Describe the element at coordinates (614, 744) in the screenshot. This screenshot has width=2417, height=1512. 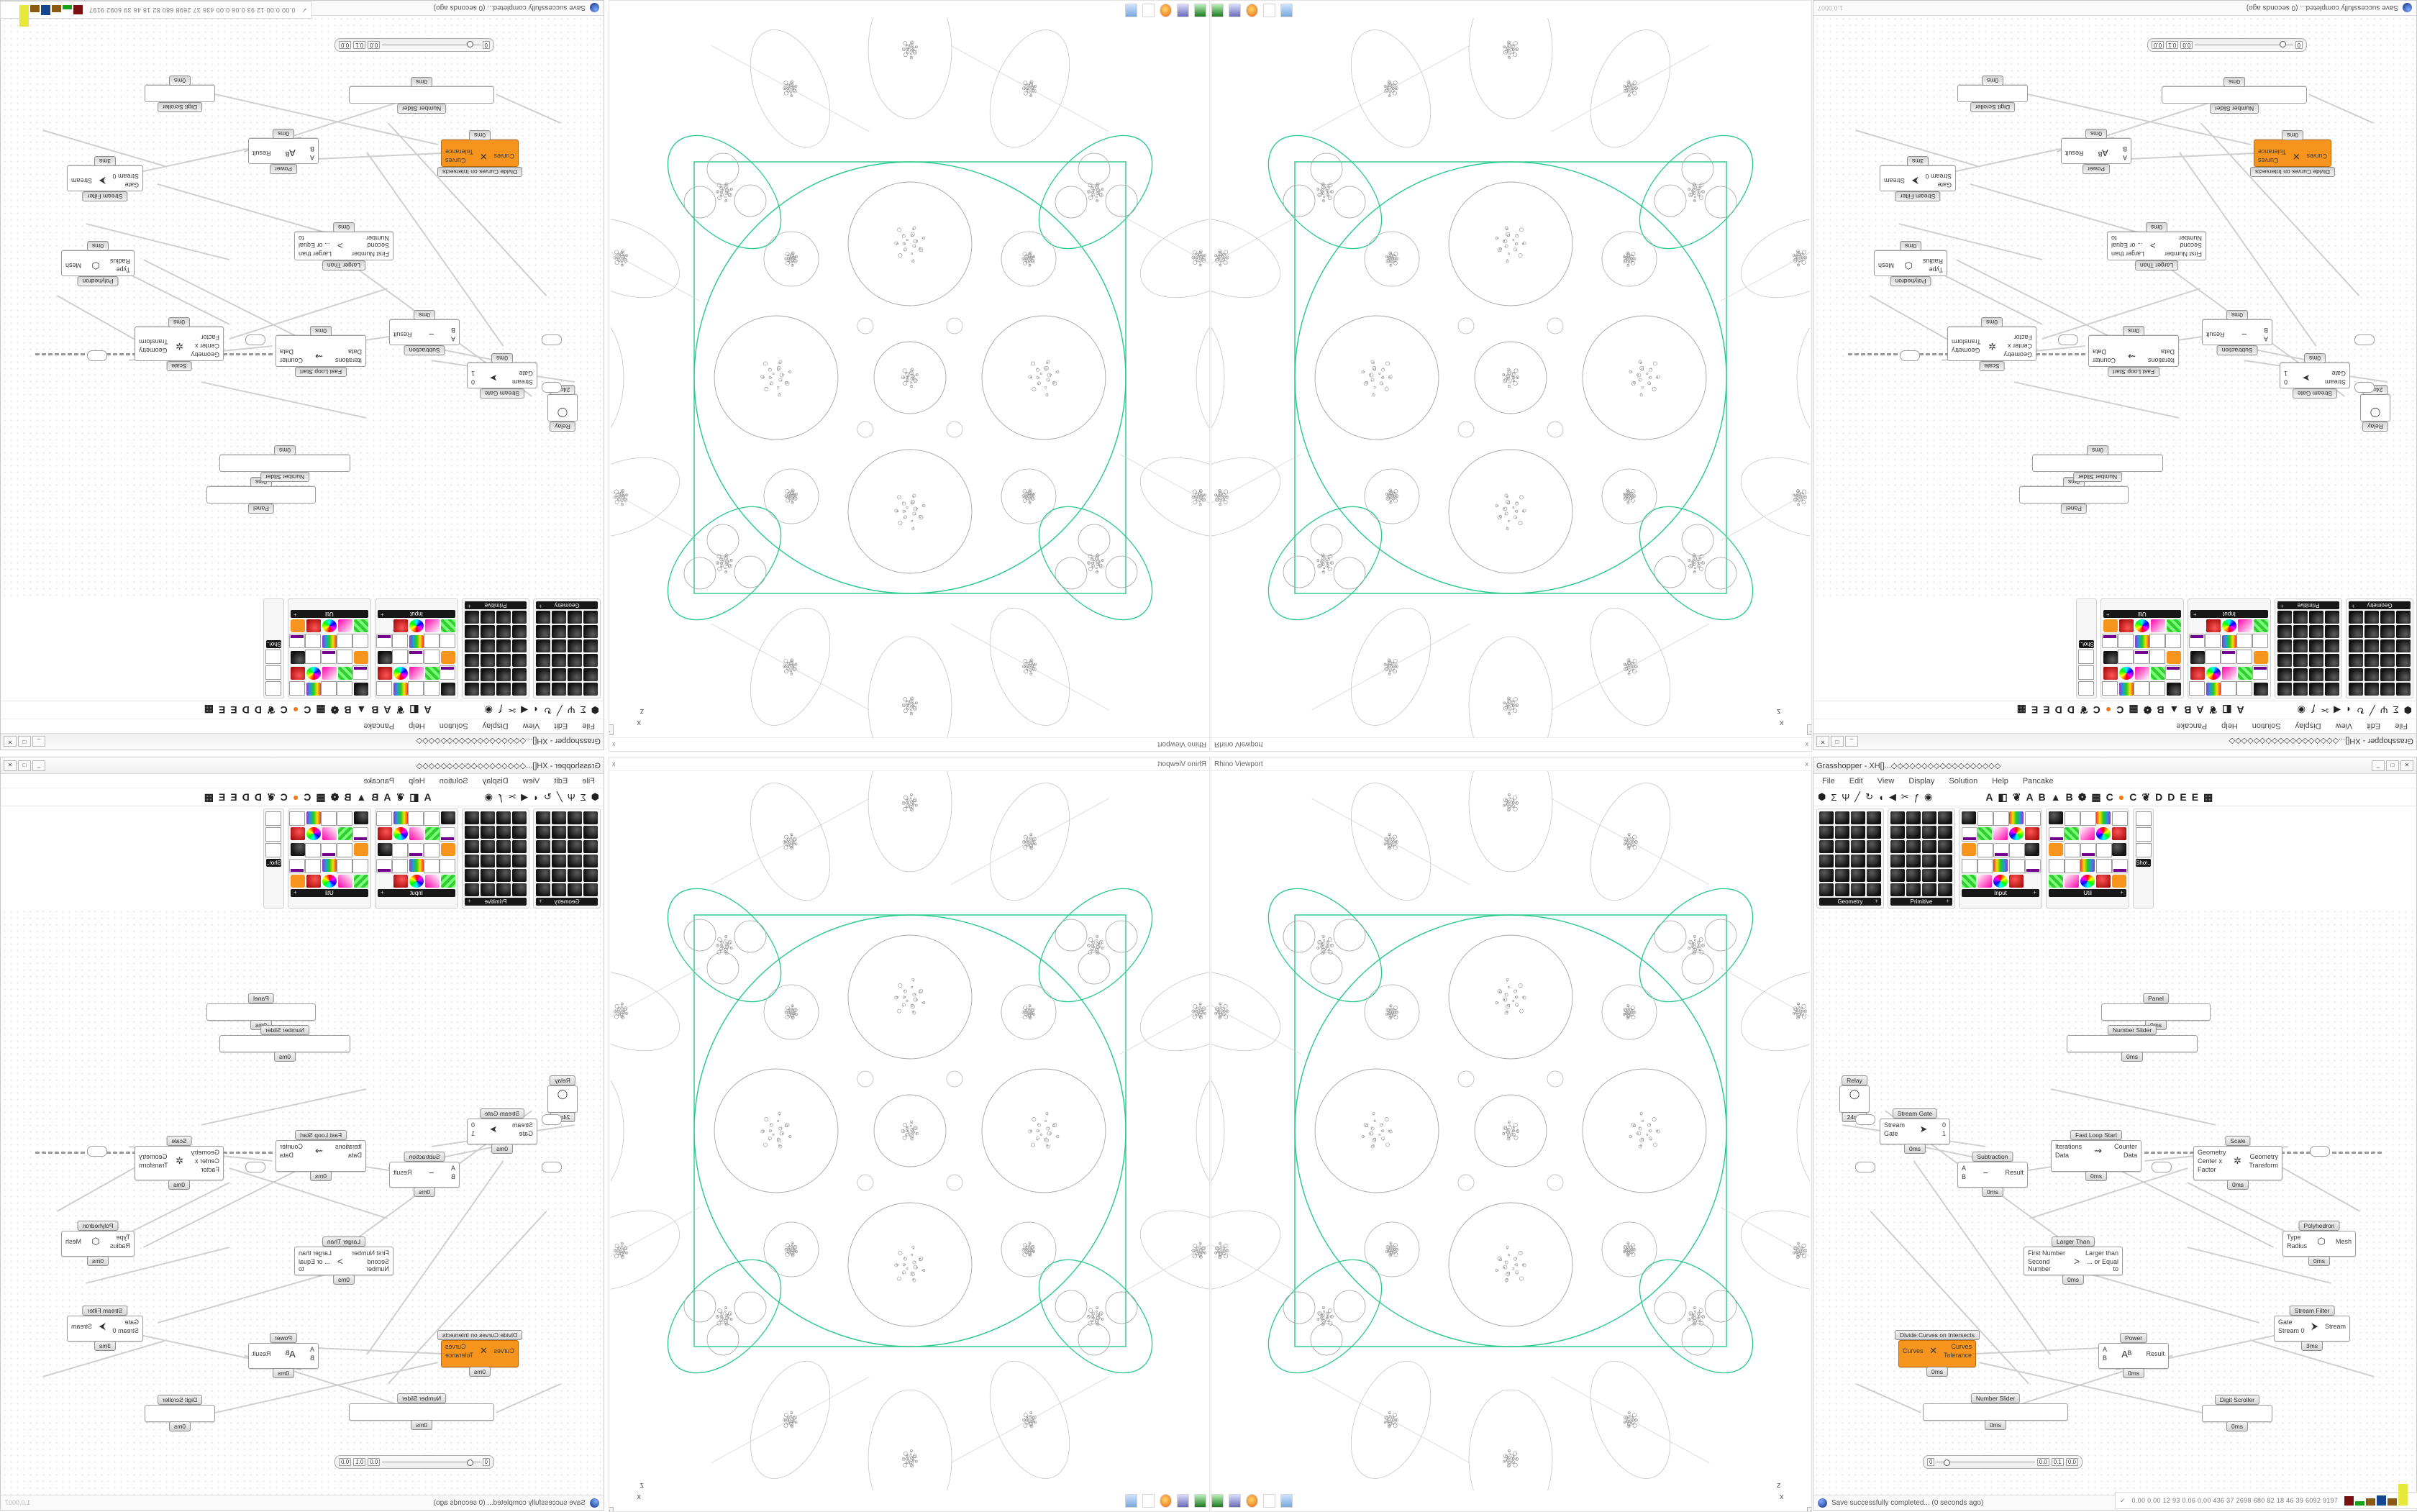
I see `viewport-close: x` at that location.